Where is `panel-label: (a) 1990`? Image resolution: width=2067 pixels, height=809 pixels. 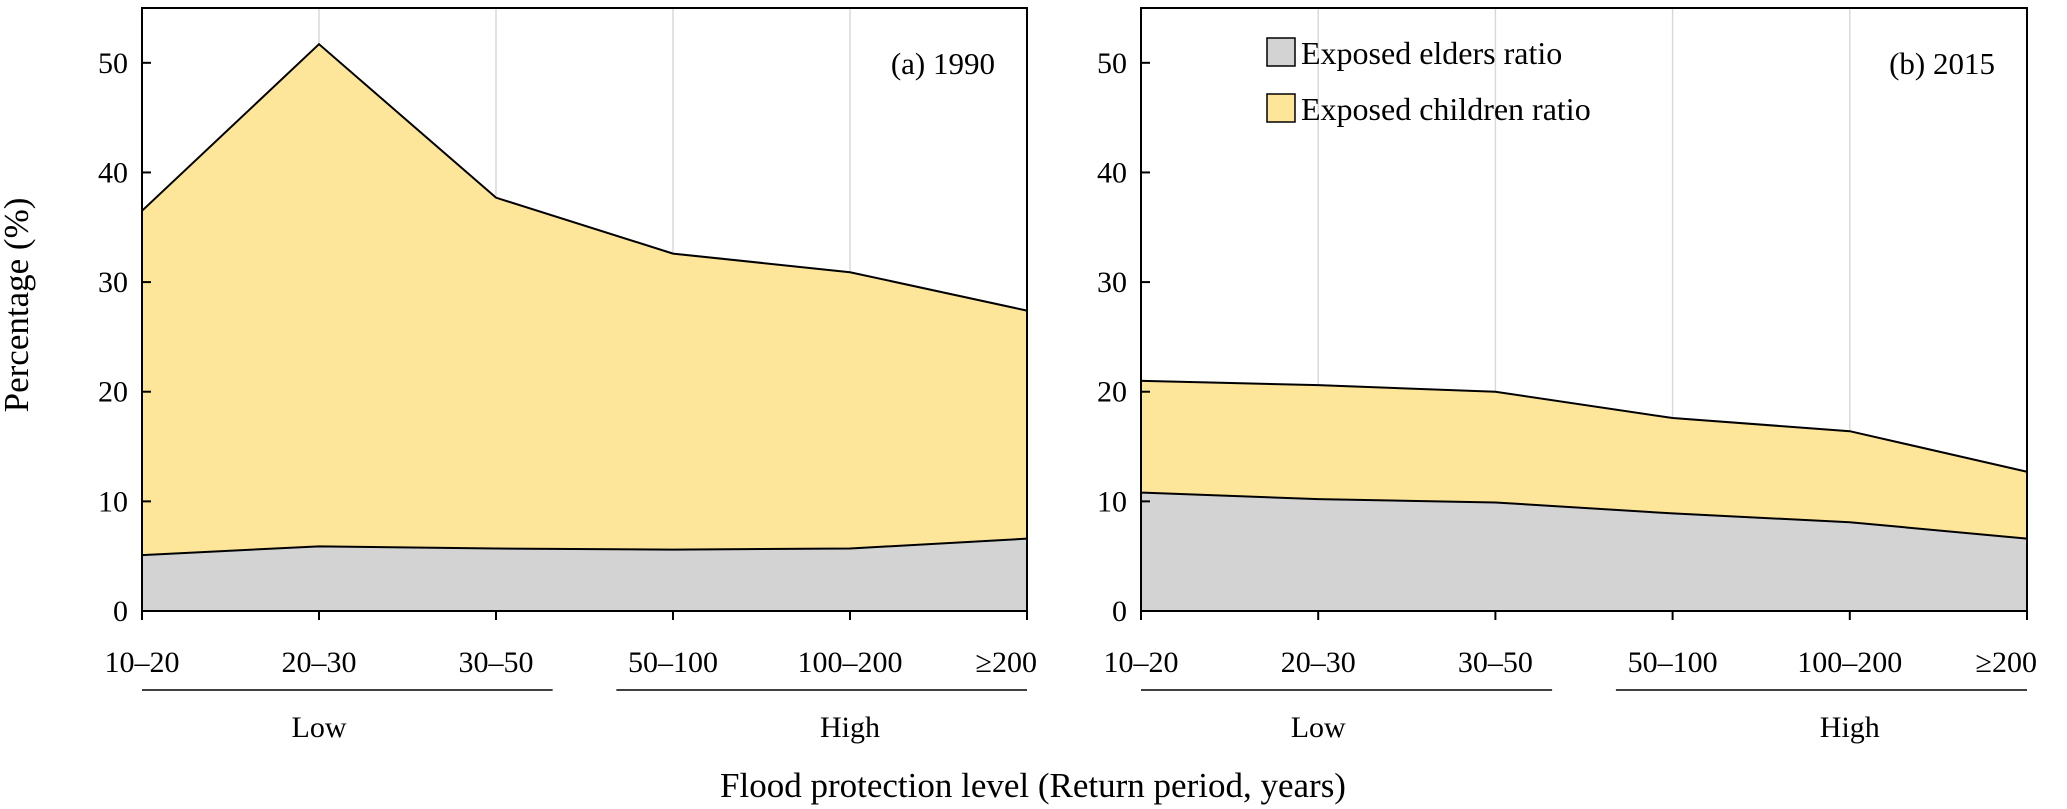
panel-label: (a) 1990 is located at coordinates (943, 63).